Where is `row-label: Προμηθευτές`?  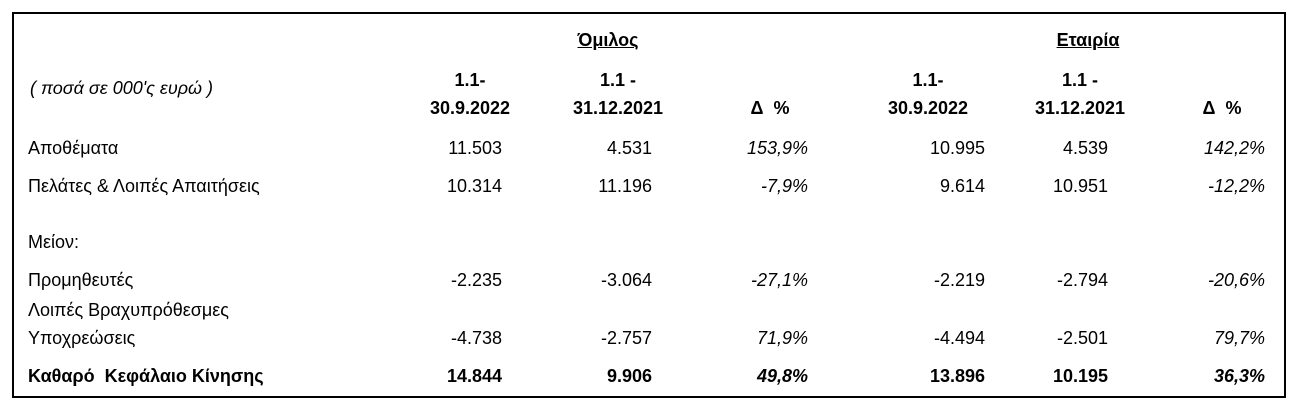
row-label: Προμηθευτές is located at coordinates (81, 280).